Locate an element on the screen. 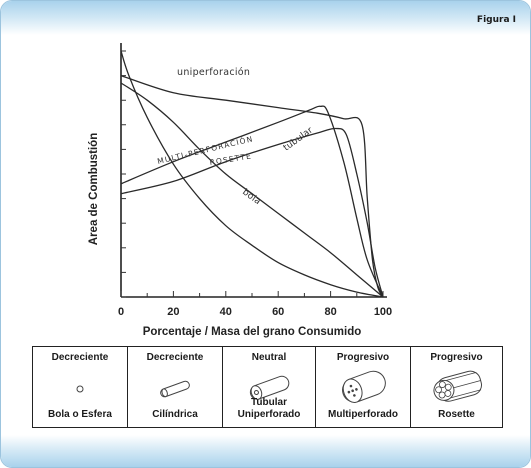 This screenshot has width=531, height=468. uniperforacion-label: uniperforación is located at coordinates (213, 72).